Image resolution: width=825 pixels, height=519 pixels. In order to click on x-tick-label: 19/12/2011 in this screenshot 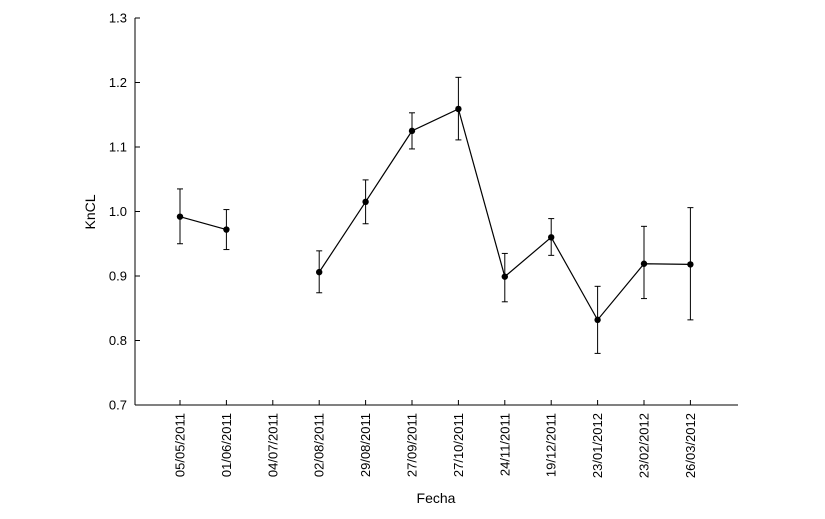, I will do `click(551, 445)`.